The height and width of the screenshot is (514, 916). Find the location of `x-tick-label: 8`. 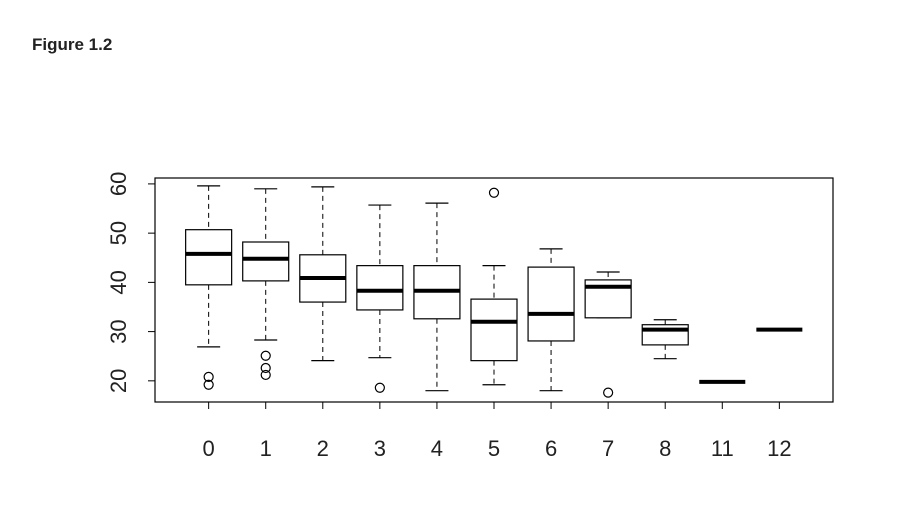

x-tick-label: 8 is located at coordinates (665, 448).